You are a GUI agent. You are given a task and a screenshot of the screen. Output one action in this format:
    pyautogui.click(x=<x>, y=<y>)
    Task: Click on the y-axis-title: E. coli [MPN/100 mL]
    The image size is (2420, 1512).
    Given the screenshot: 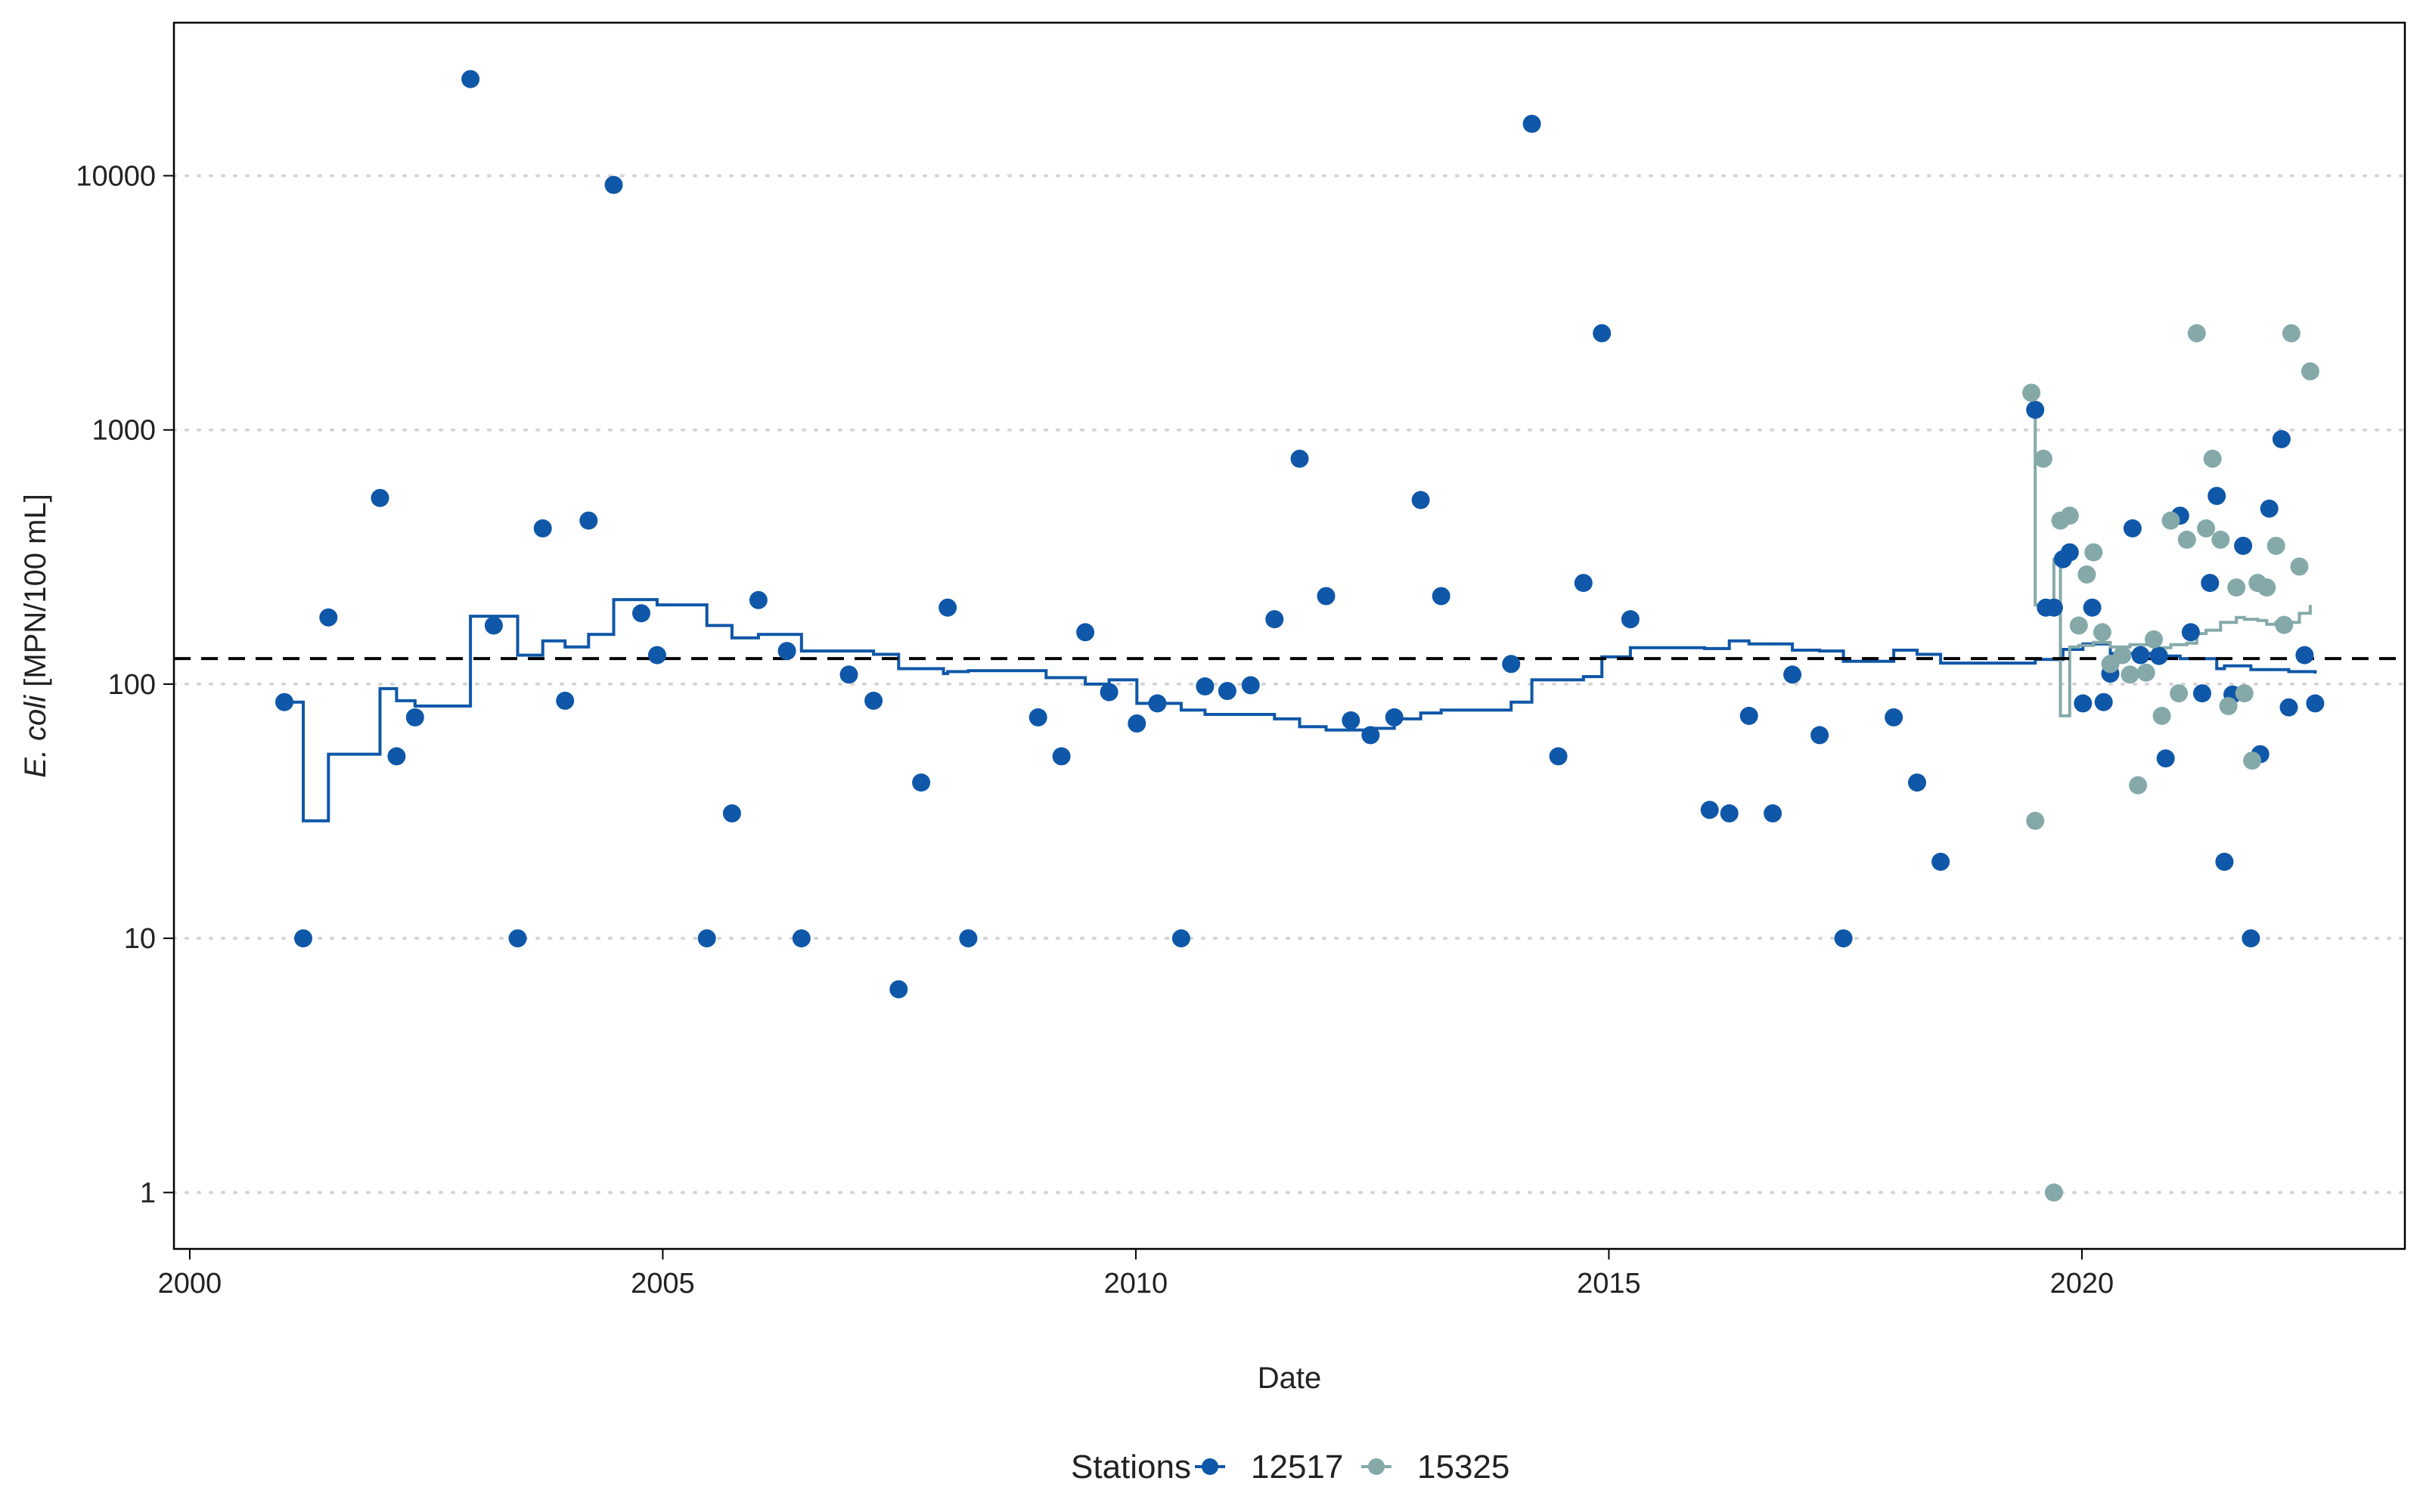 What is the action you would take?
    pyautogui.click(x=35, y=636)
    